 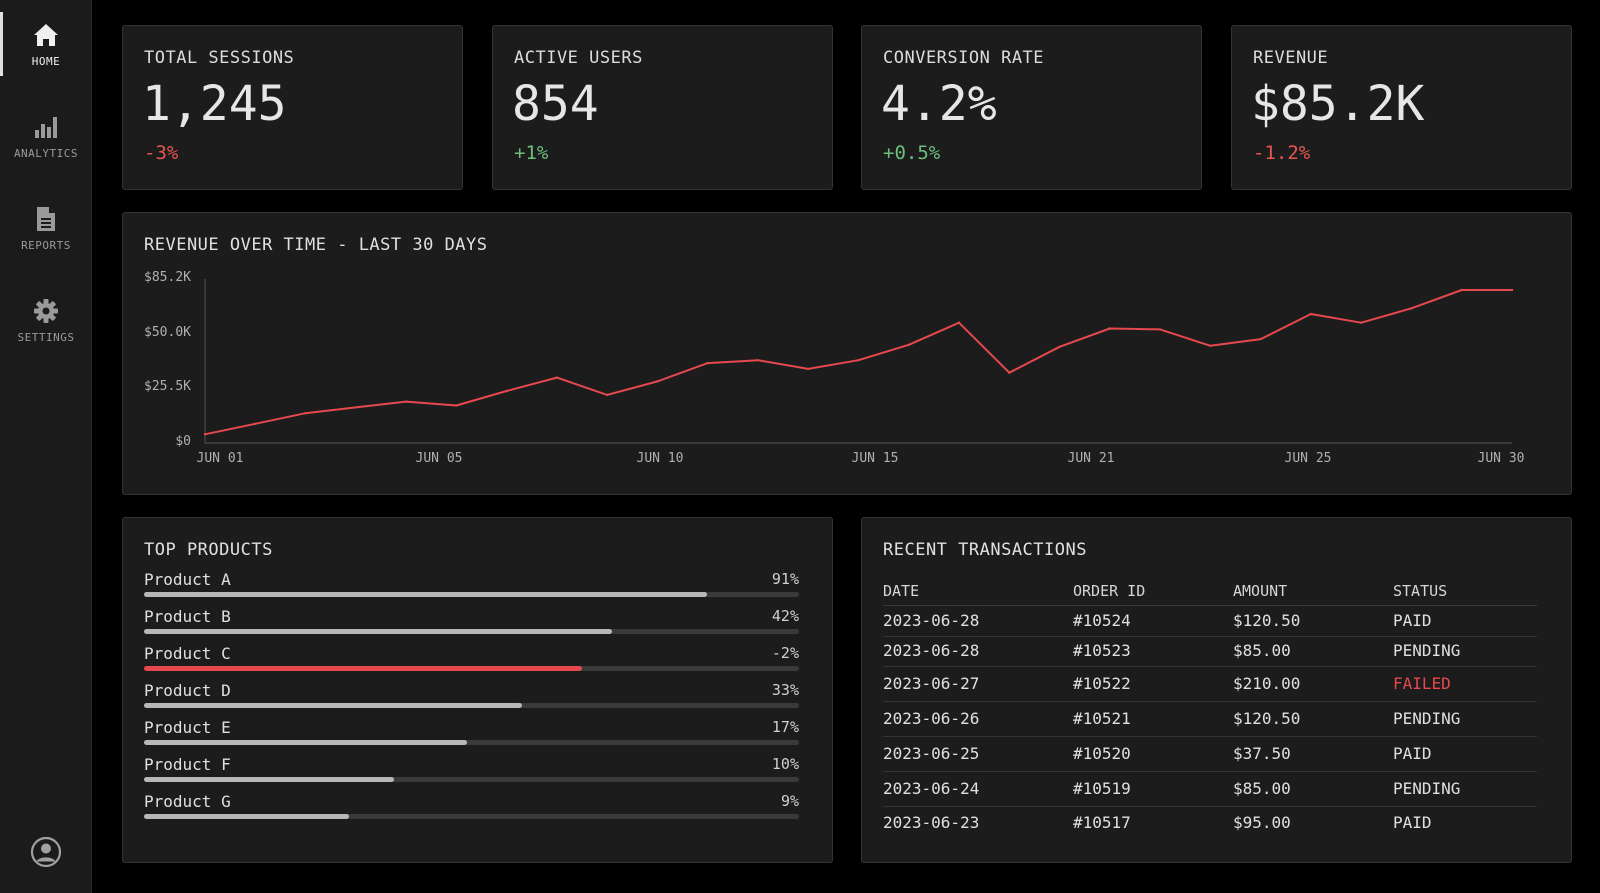 What do you see at coordinates (1412, 620) in the screenshot?
I see `cell-status: PAID` at bounding box center [1412, 620].